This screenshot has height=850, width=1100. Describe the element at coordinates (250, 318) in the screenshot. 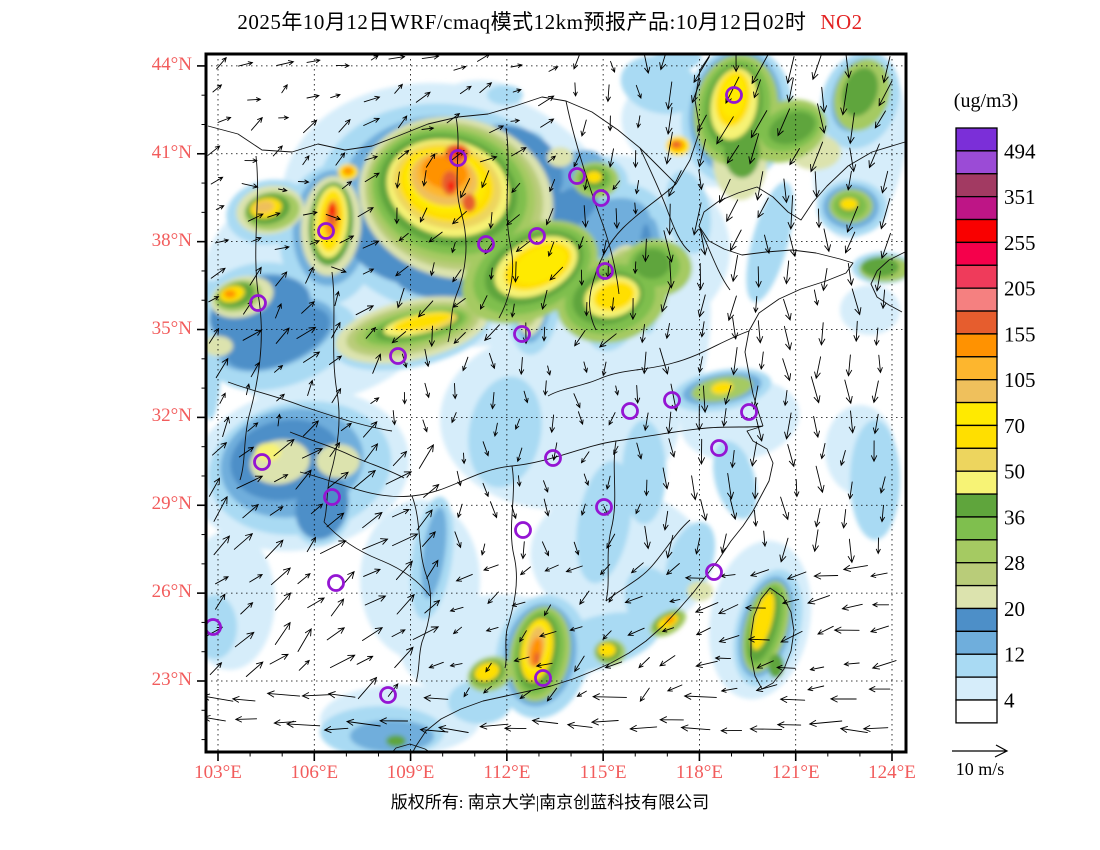

I see `boundary-line` at that location.